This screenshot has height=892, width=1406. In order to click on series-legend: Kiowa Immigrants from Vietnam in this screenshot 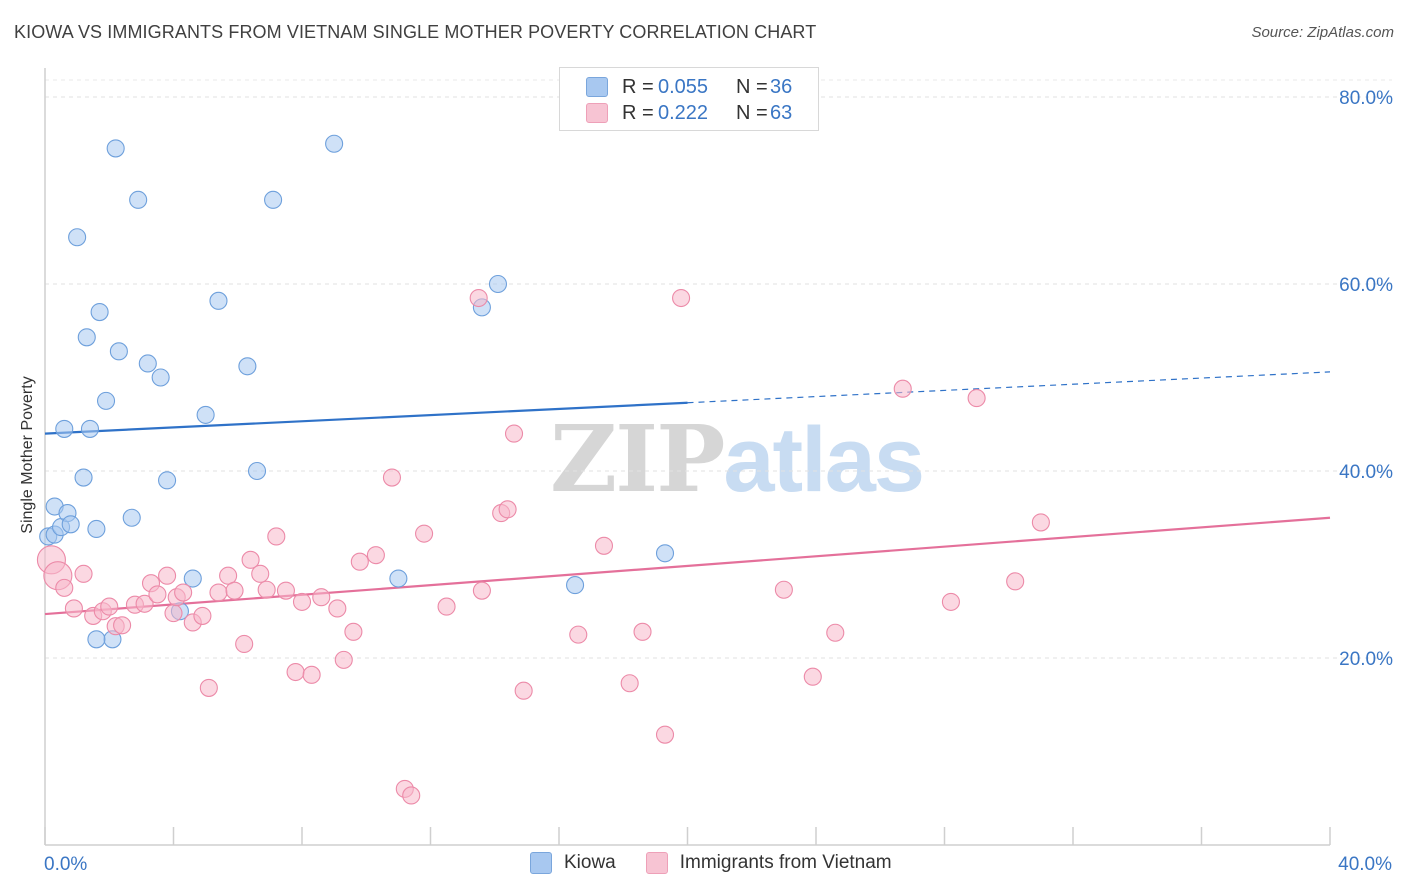, I will do `click(726, 863)`.